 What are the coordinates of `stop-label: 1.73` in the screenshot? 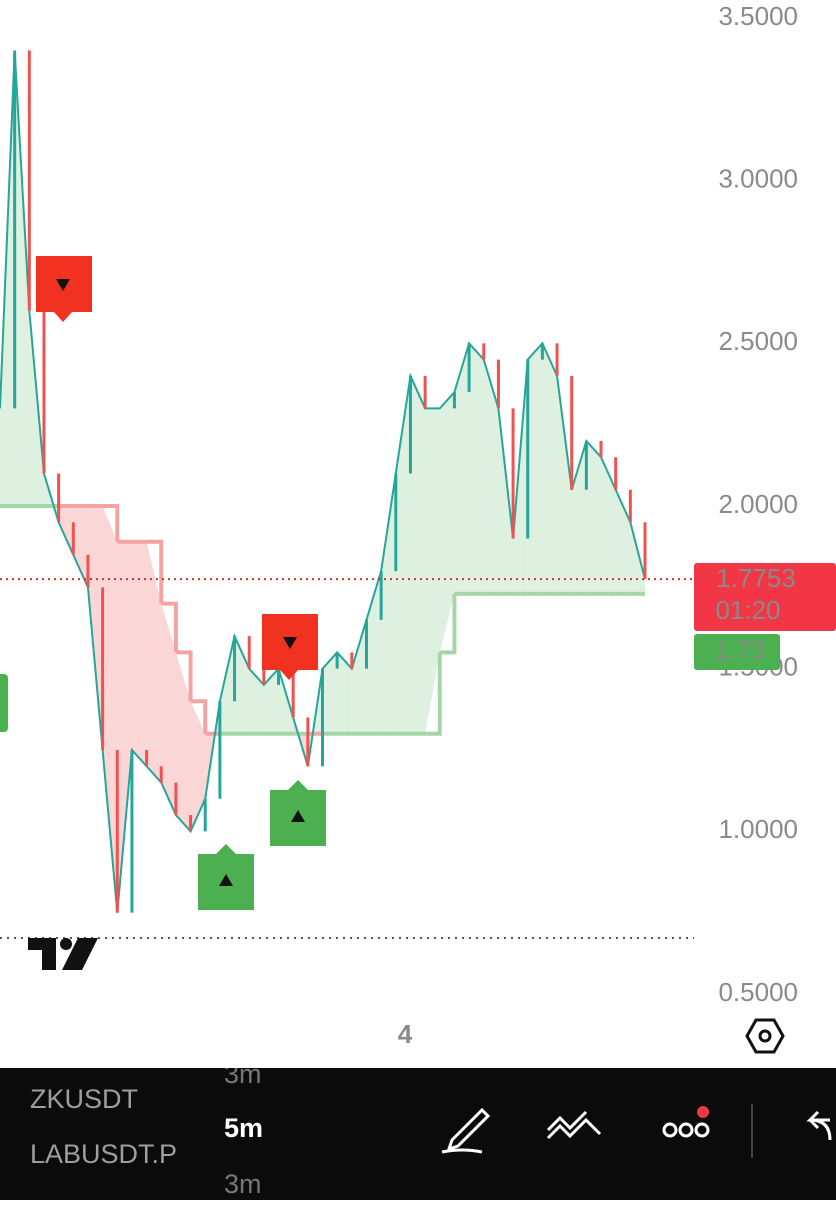 It's located at (740, 650).